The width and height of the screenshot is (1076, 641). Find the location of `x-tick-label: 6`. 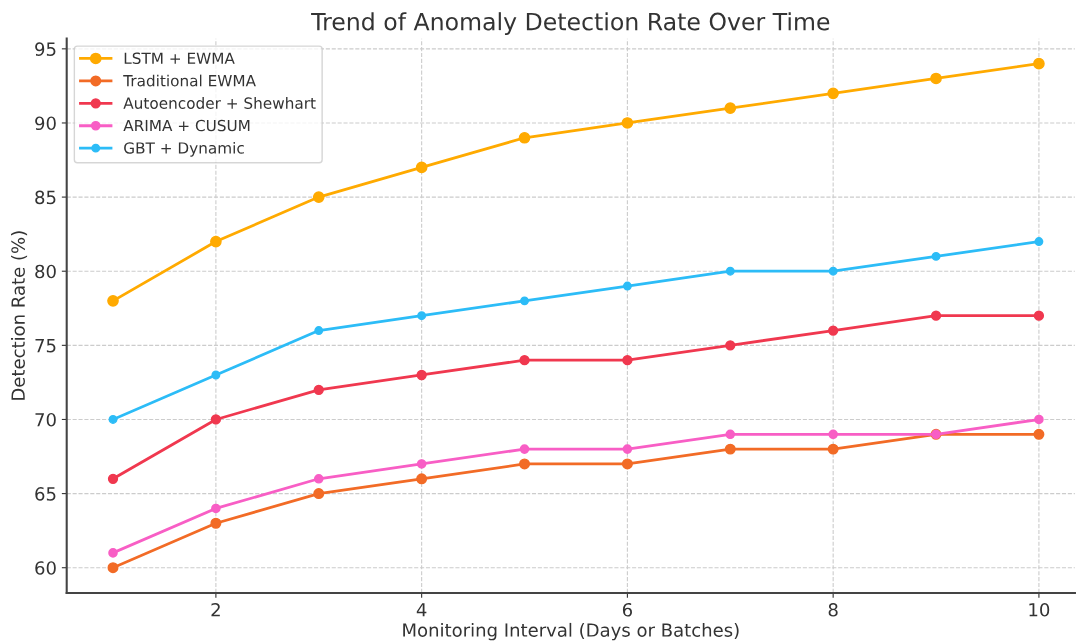

x-tick-label: 6 is located at coordinates (627, 609).